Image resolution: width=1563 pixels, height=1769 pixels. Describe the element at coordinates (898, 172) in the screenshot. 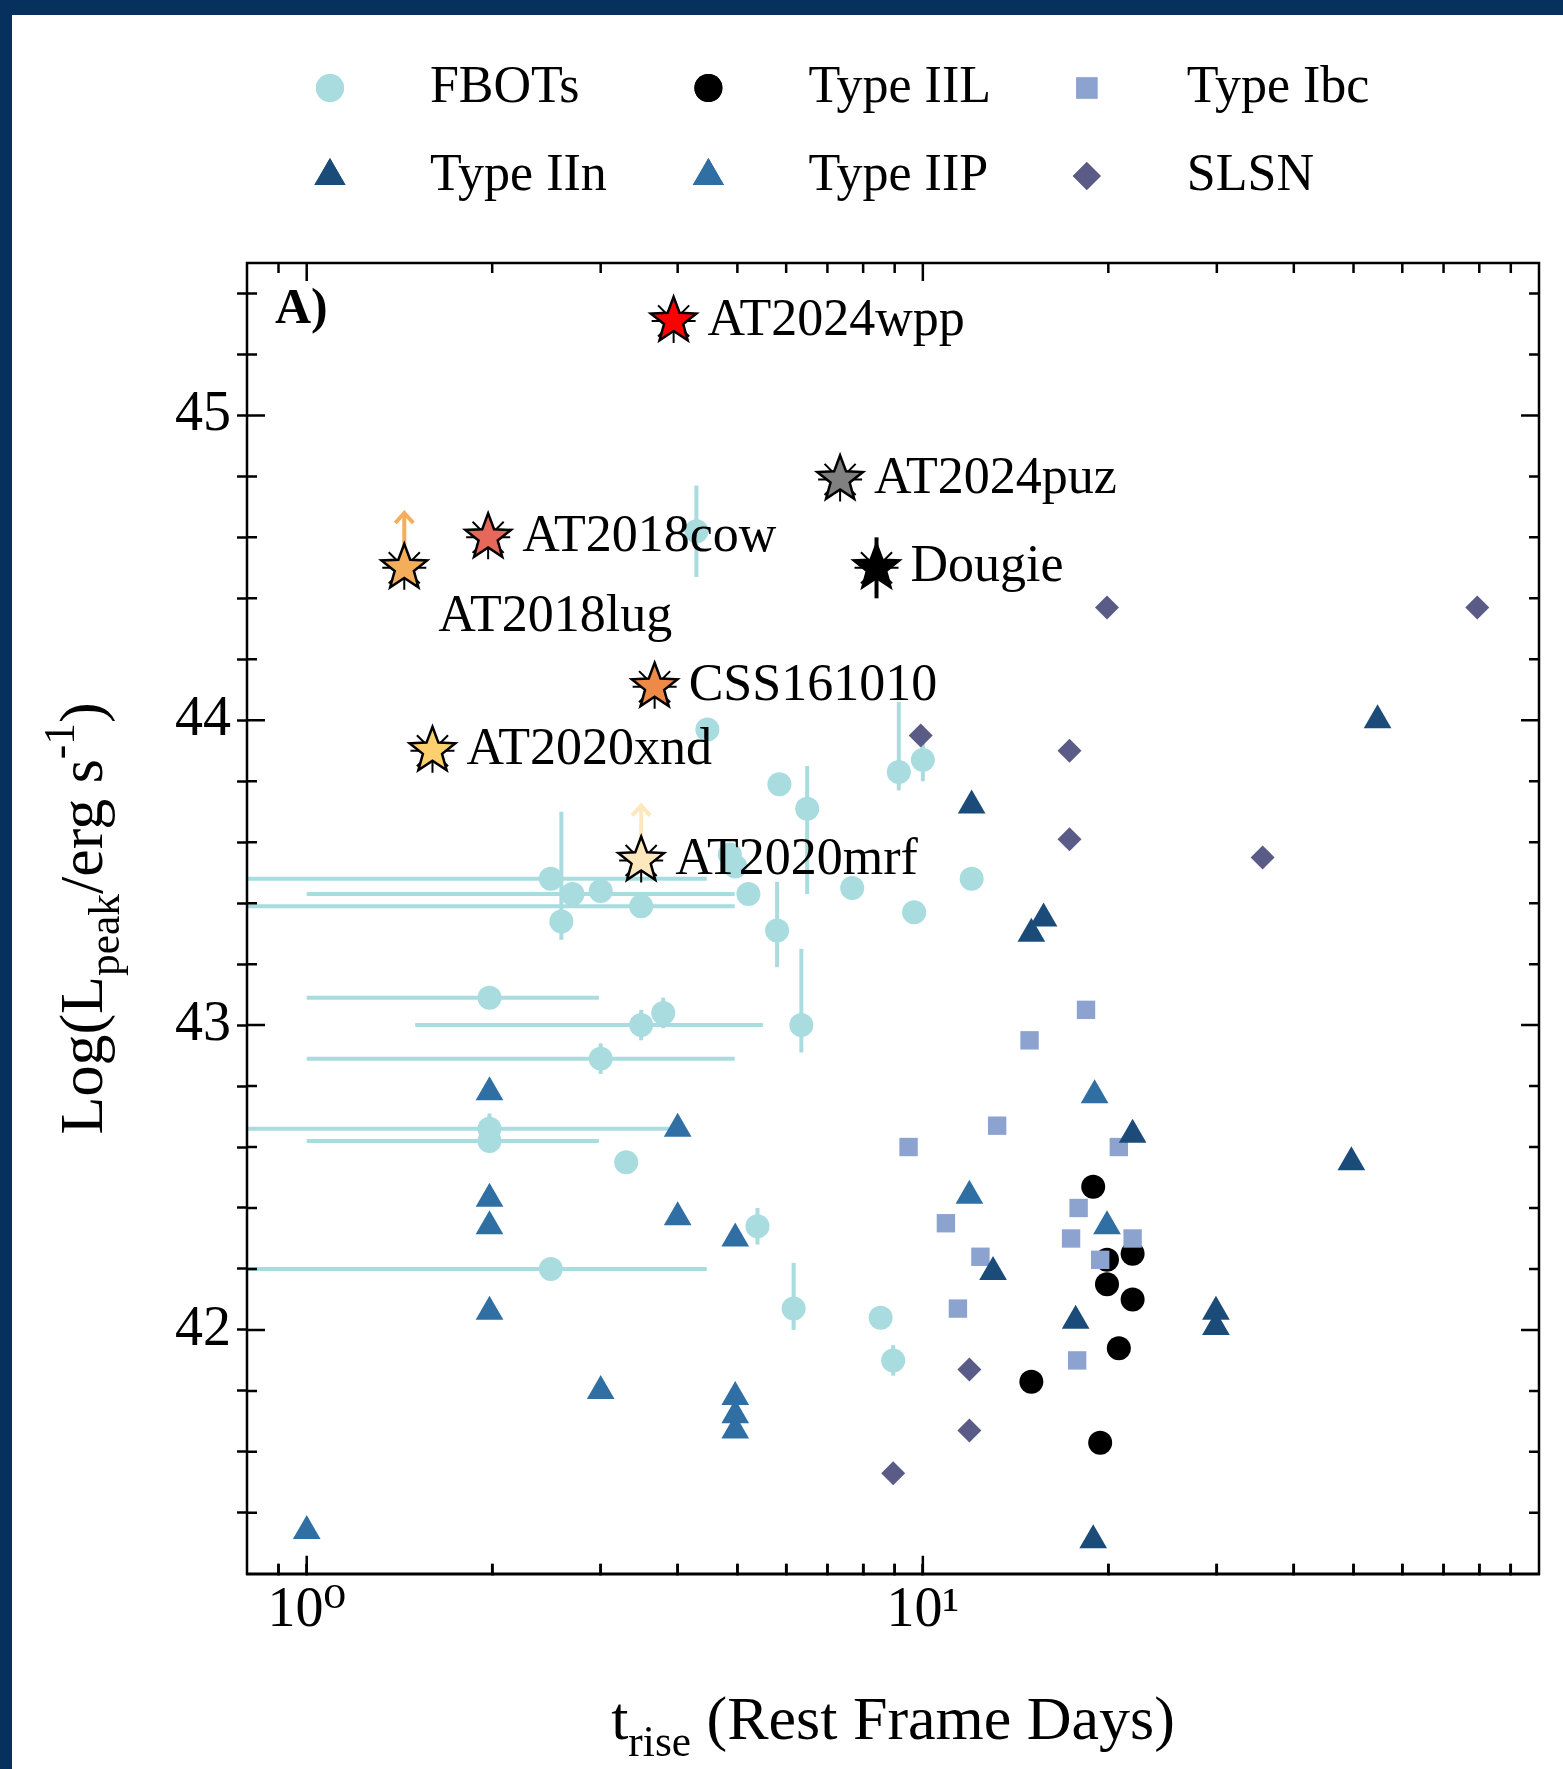

I see `legend-label: Type IIP` at that location.